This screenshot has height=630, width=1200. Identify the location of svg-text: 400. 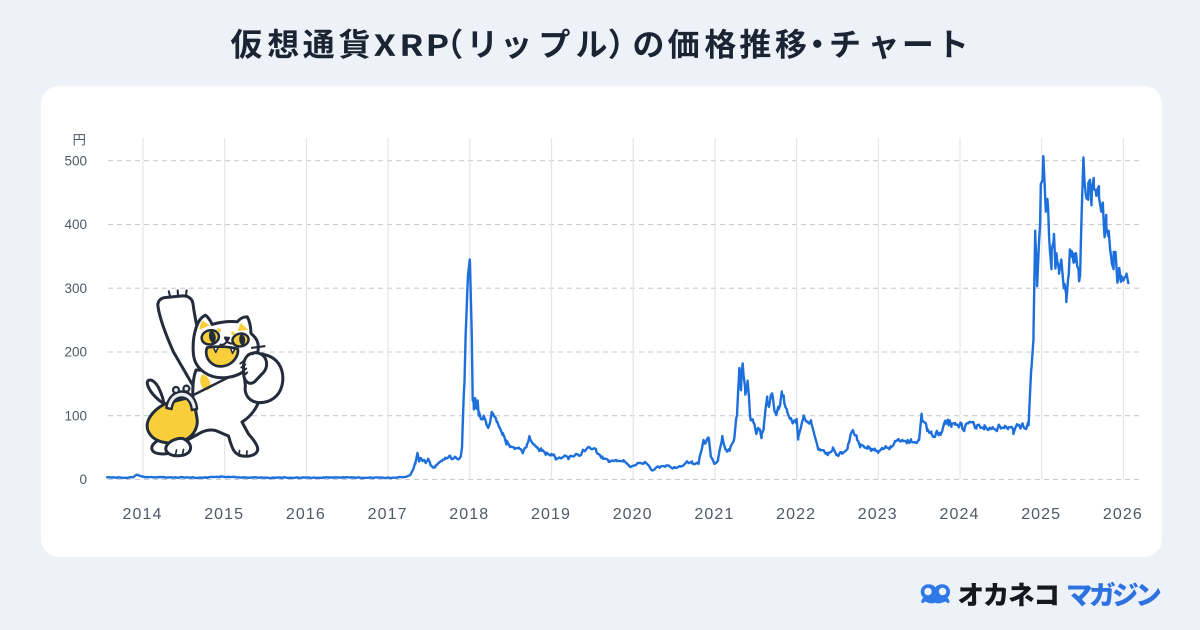
(75, 224).